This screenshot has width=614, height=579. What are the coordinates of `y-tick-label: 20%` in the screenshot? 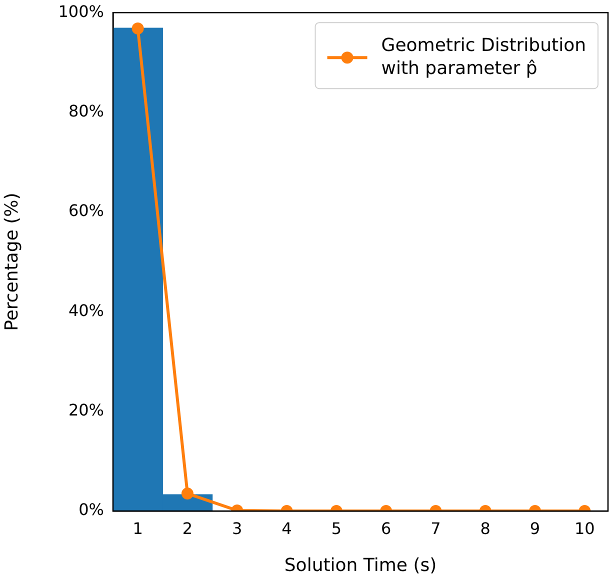 It's located at (86, 410).